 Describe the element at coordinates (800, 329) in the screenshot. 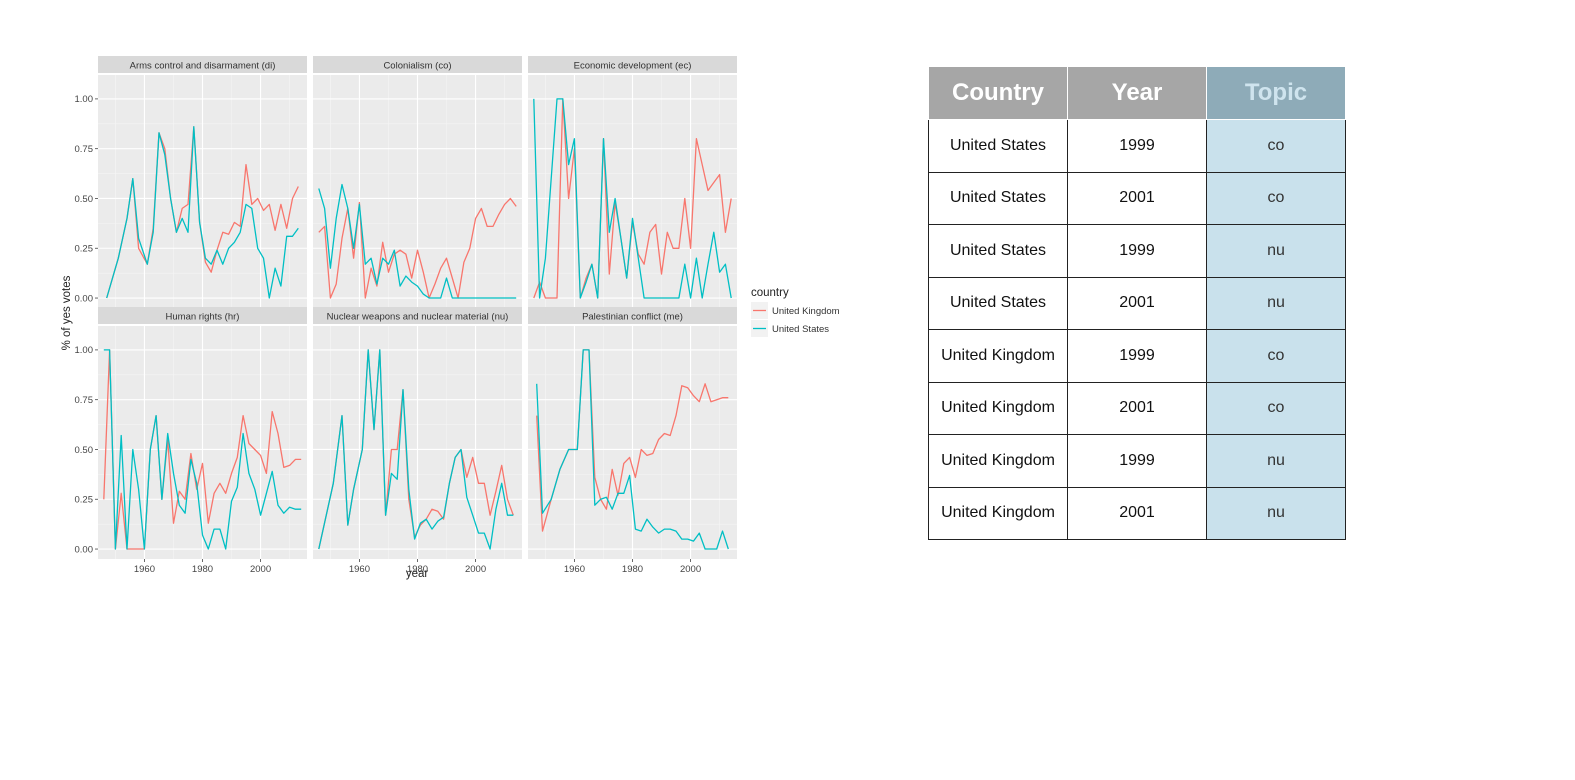

I see `legend-label-us: United States` at that location.